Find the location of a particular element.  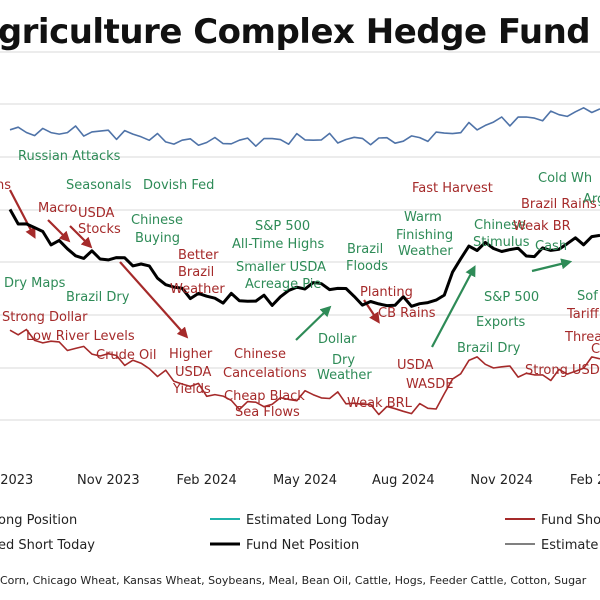

annotation-bearish: Weak BR is located at coordinates (542, 226).